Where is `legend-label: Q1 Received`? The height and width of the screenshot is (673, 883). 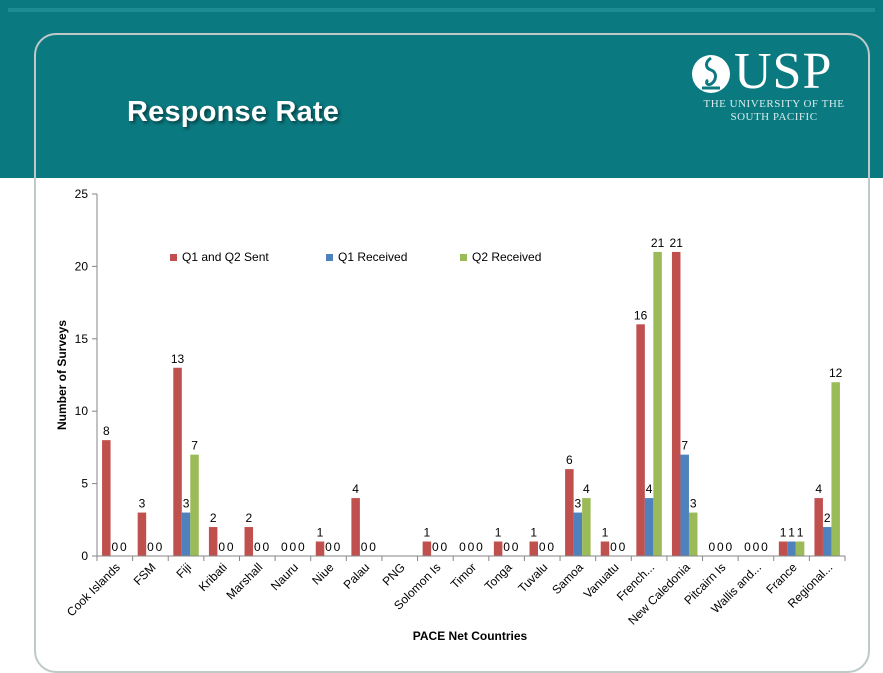
legend-label: Q1 Received is located at coordinates (372, 257).